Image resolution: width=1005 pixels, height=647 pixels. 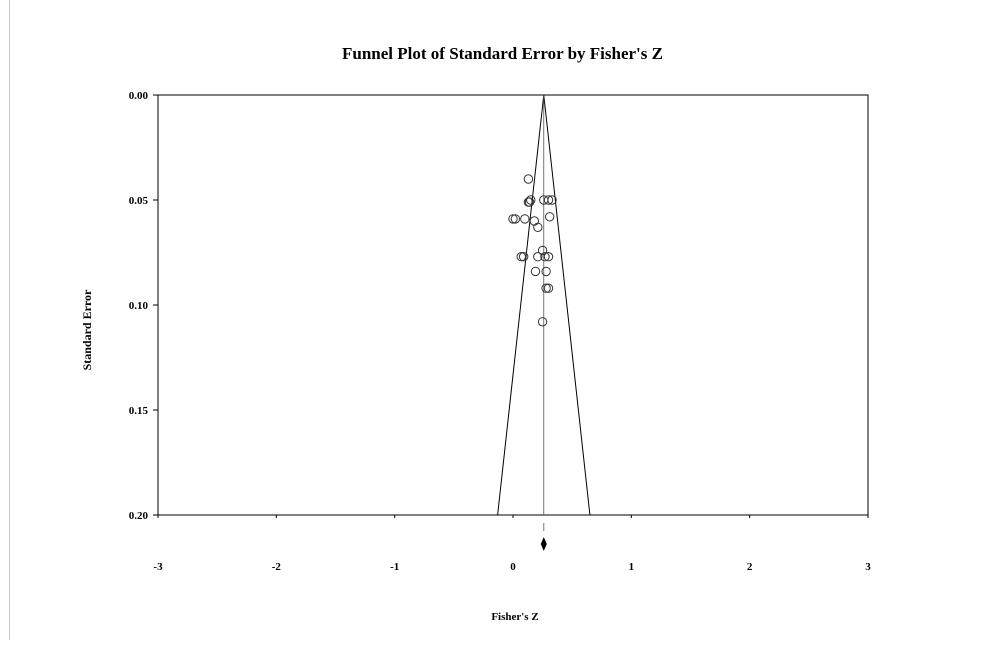 I want to click on y-tick-label: 0.00, so click(x=139, y=96).